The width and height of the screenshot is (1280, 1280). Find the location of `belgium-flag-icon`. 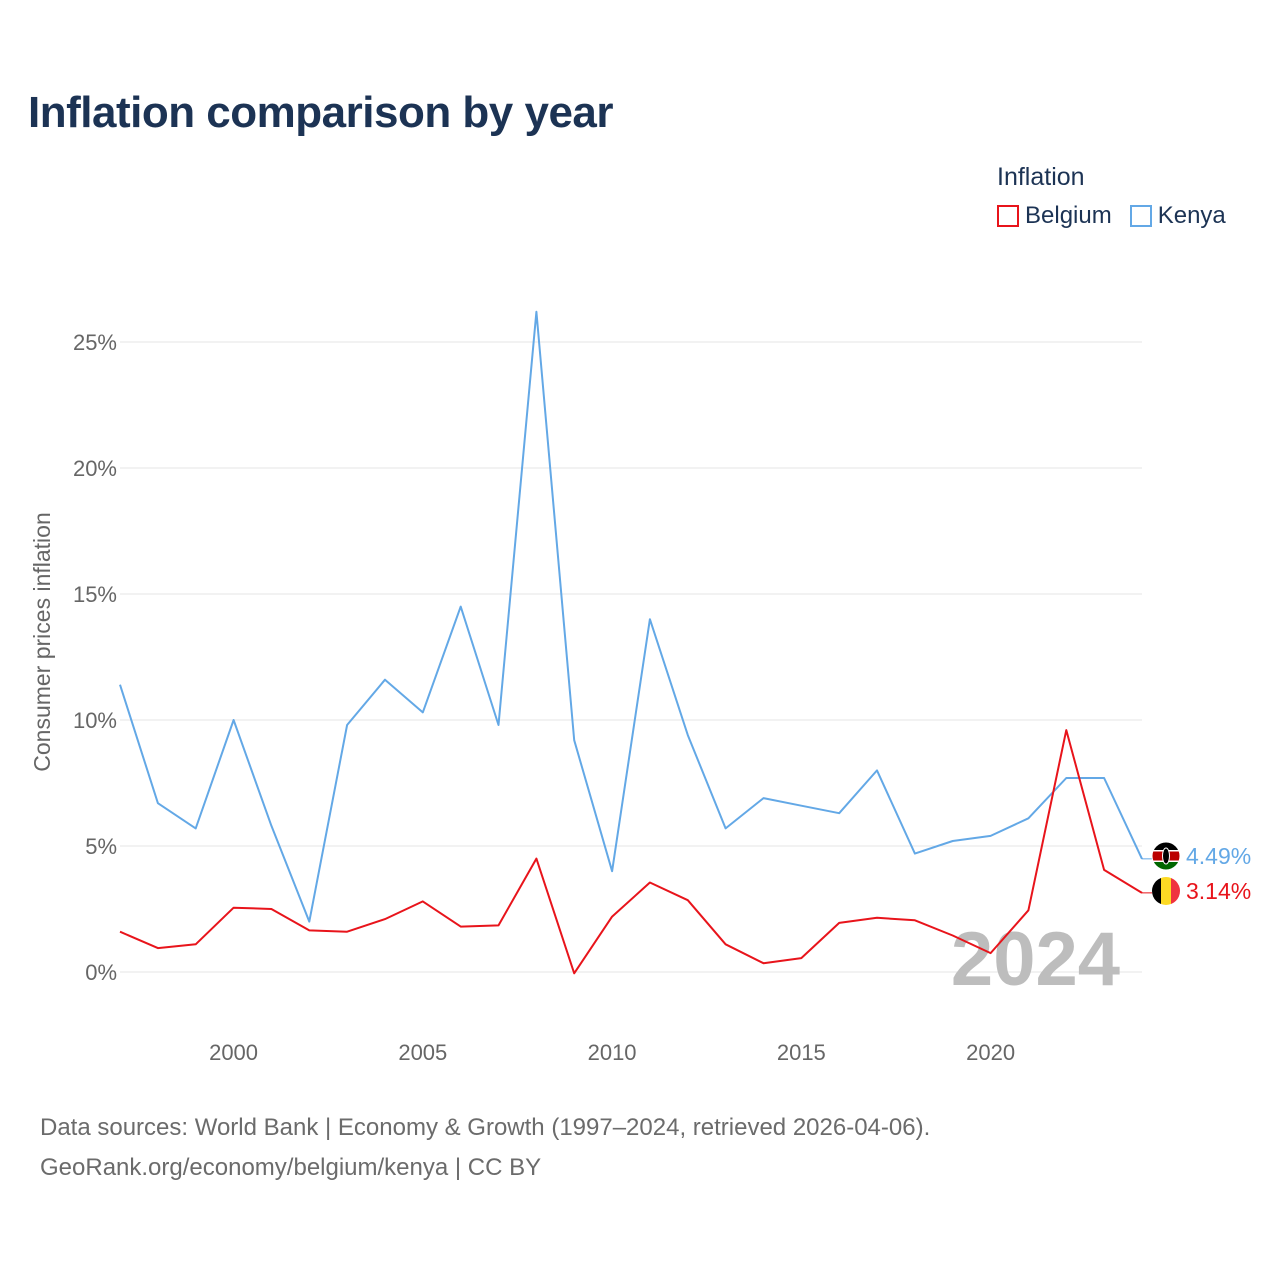

belgium-flag-icon is located at coordinates (1166, 891).